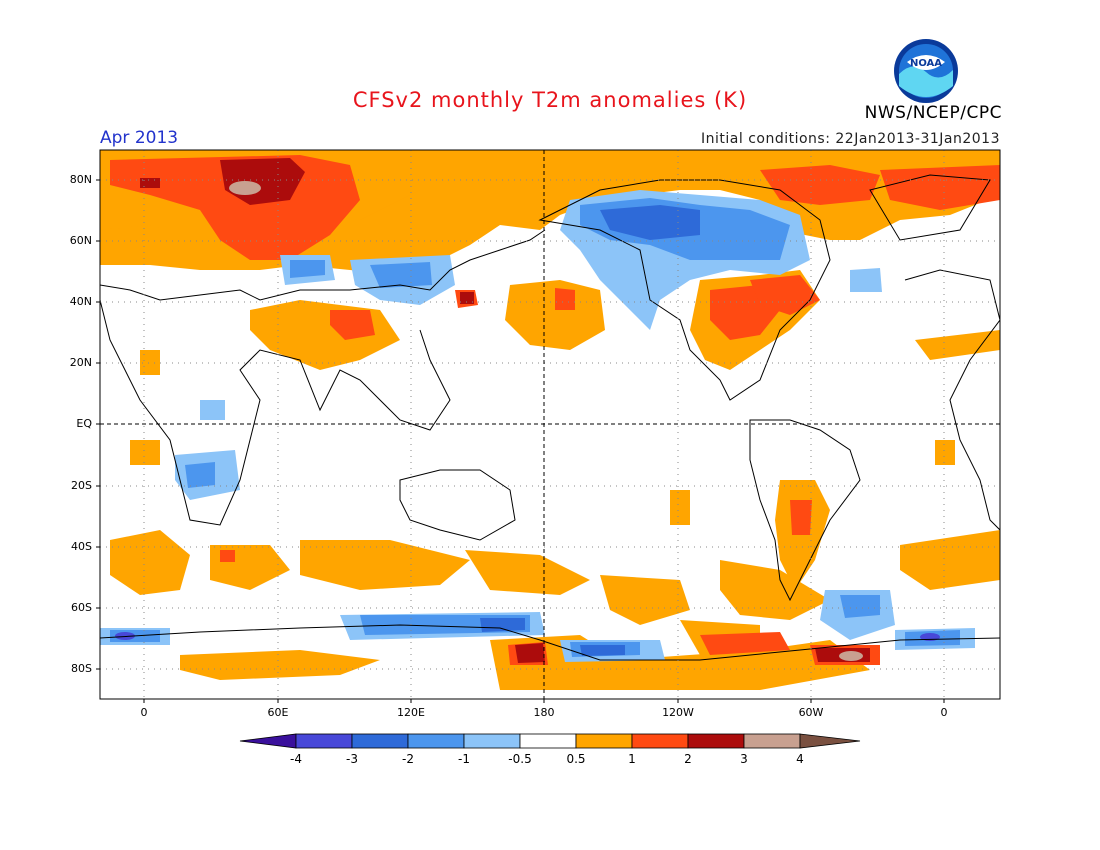 The height and width of the screenshot is (850, 1100). I want to click on colorbar, so click(550, 741).